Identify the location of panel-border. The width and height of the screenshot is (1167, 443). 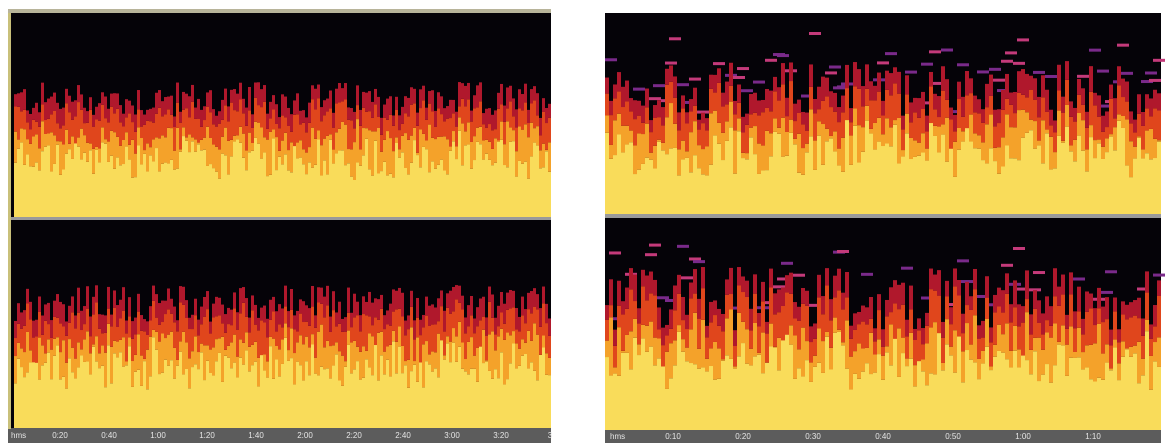
(279, 11).